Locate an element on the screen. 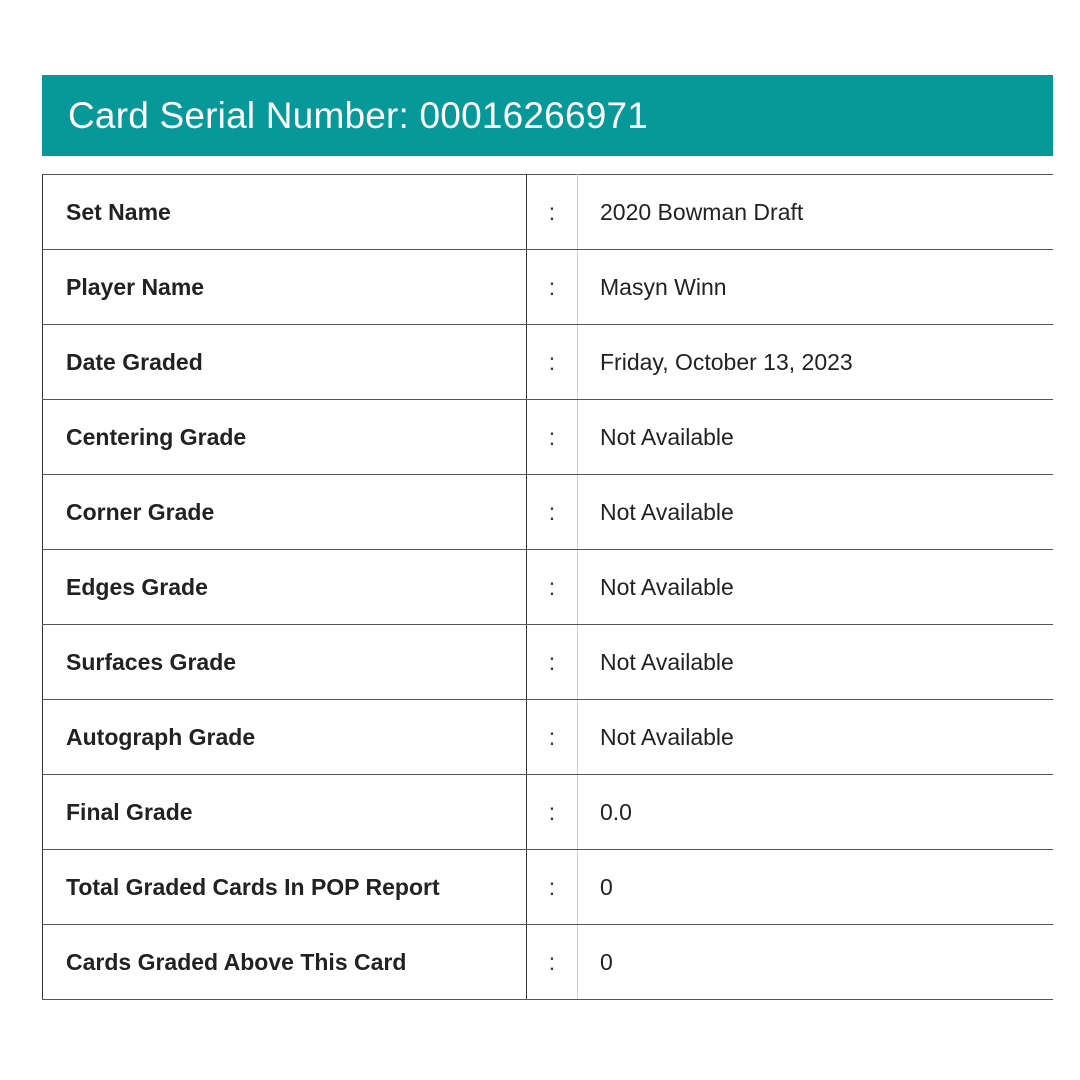 The width and height of the screenshot is (1080, 1080). table-row: Final Grade:0.0 is located at coordinates (547, 812).